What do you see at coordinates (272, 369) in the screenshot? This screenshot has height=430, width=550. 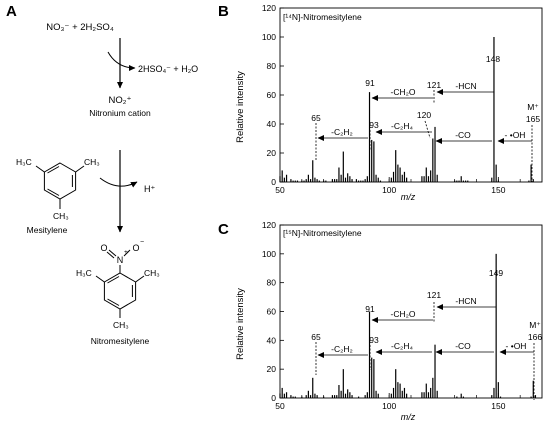 I see `y-tick-label-c-20: 20` at bounding box center [272, 369].